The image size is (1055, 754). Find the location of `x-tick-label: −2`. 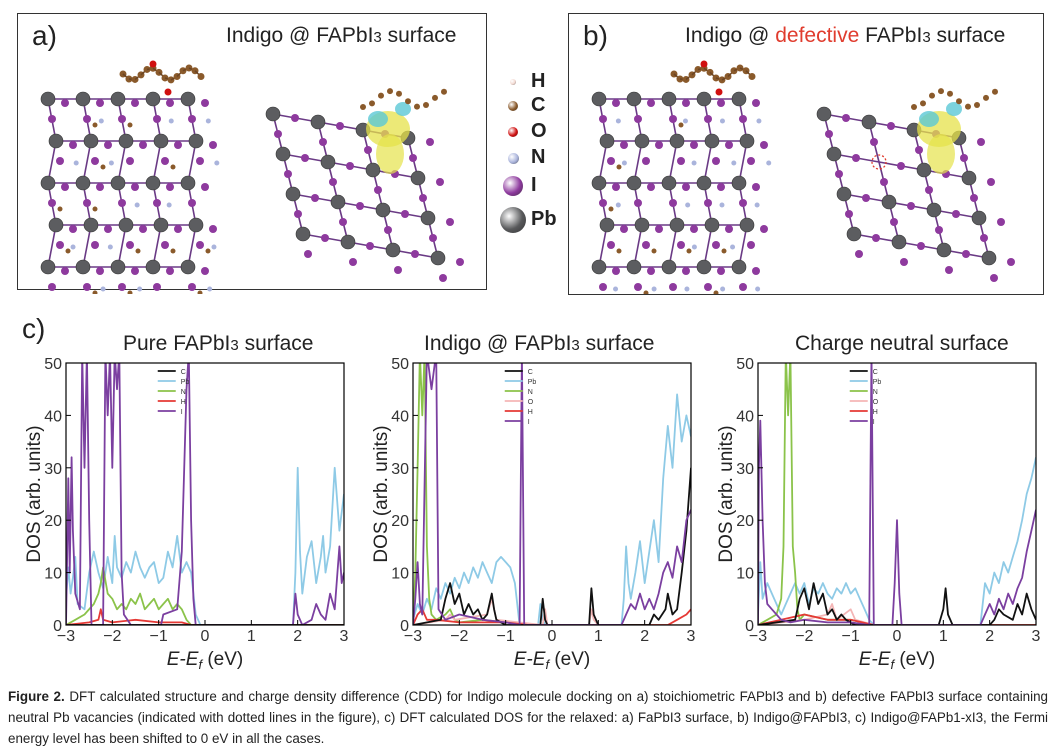

x-tick-label: −2 is located at coordinates (112, 636).